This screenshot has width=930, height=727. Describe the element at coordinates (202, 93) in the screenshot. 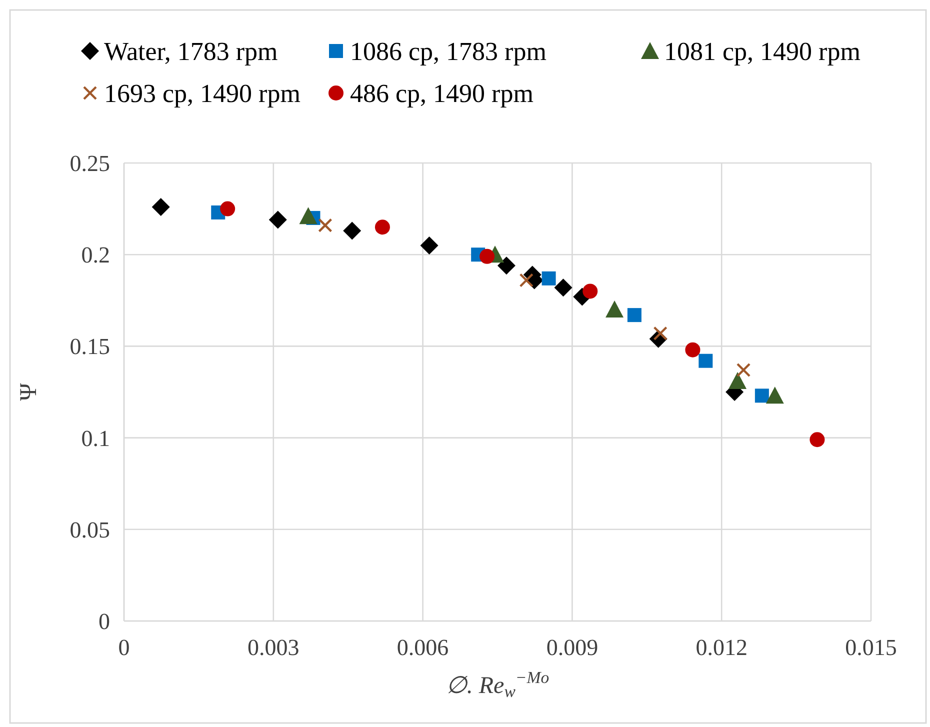

I see `legend-label: 1693 cp, 1490 rpm` at that location.